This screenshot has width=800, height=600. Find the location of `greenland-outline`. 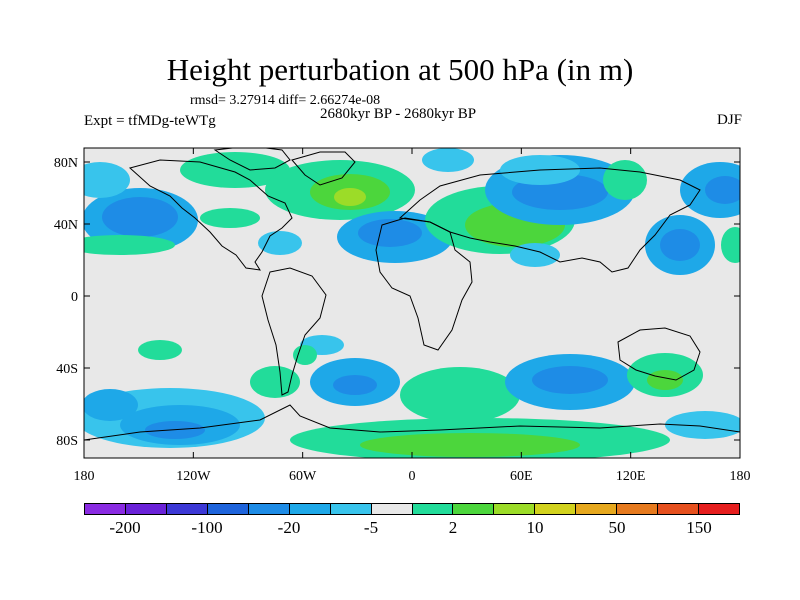

greenland-outline is located at coordinates (323, 168).